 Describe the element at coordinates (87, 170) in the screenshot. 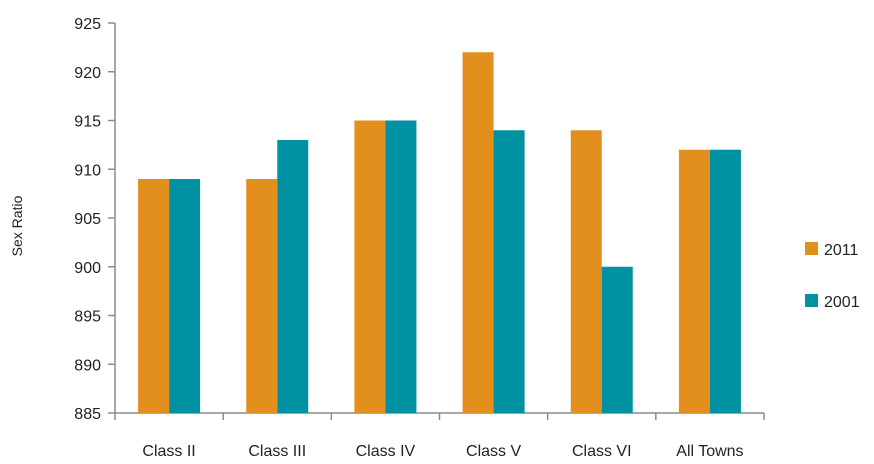

I see `y-tick-label: 910` at that location.